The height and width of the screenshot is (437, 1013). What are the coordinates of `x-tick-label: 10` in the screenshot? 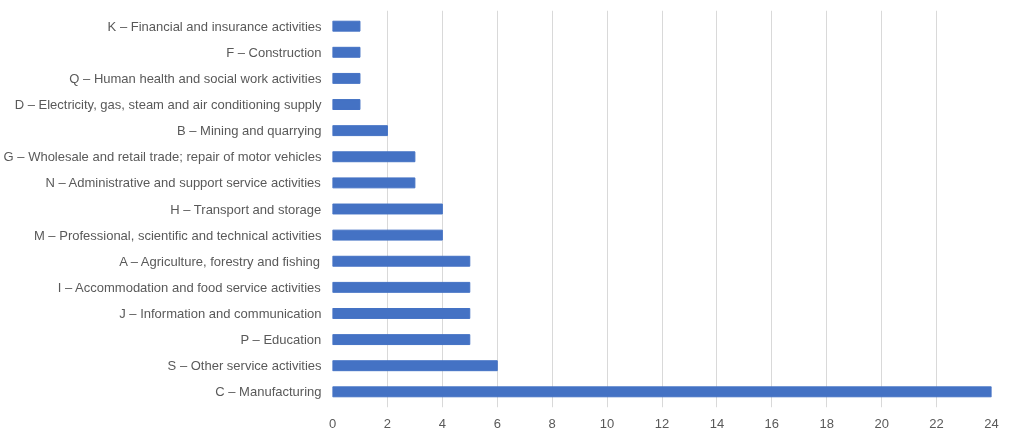 It's located at (607, 423).